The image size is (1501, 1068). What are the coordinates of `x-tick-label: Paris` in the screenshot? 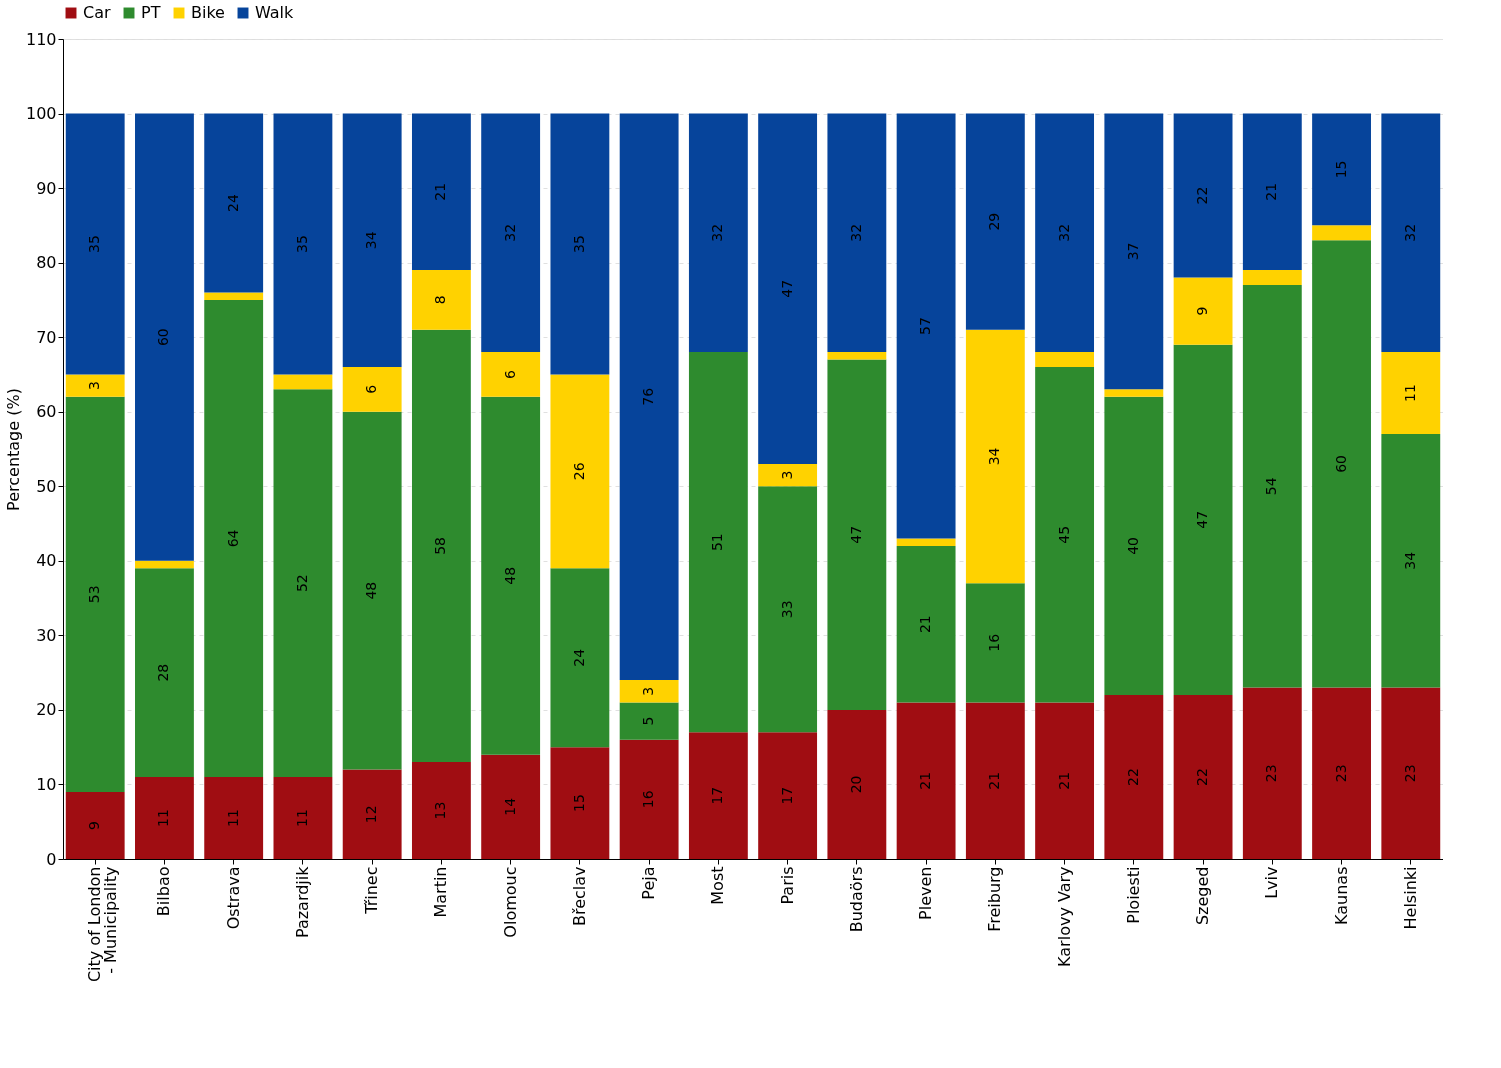 It's located at (787, 885).